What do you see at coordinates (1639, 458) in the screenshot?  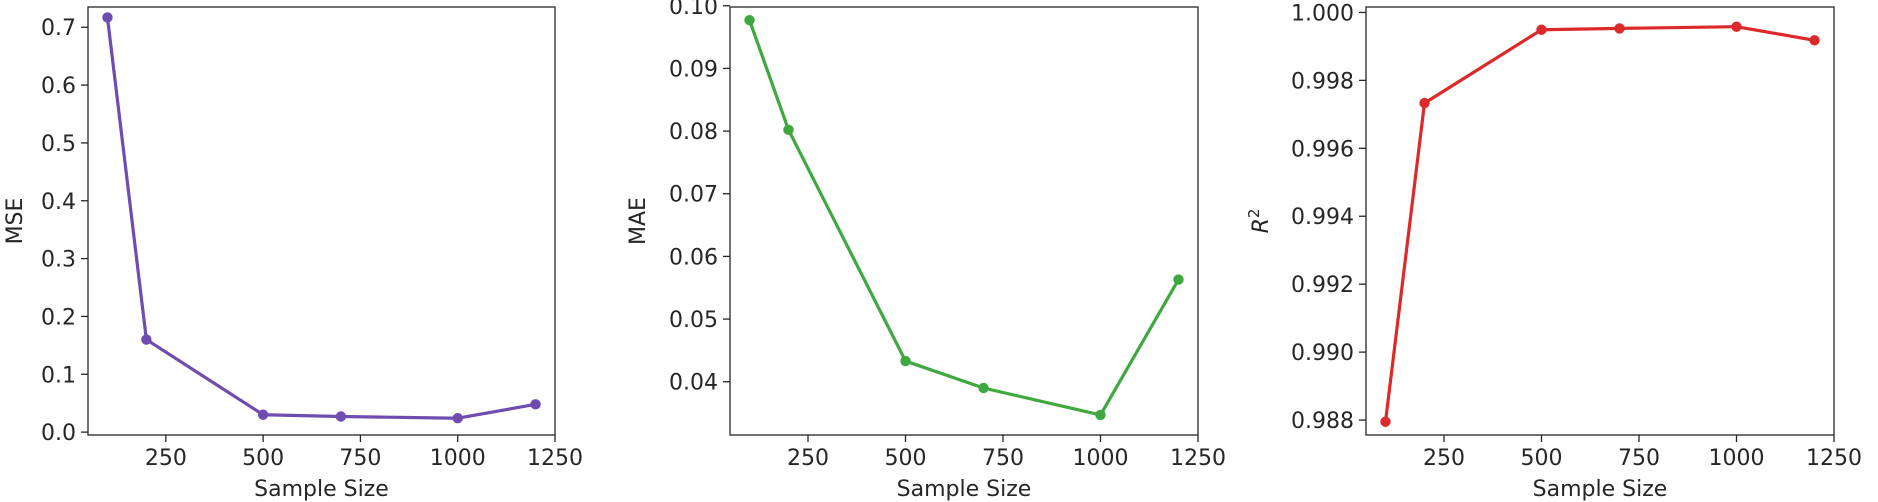 I see `r2-x-tick-label: 750` at bounding box center [1639, 458].